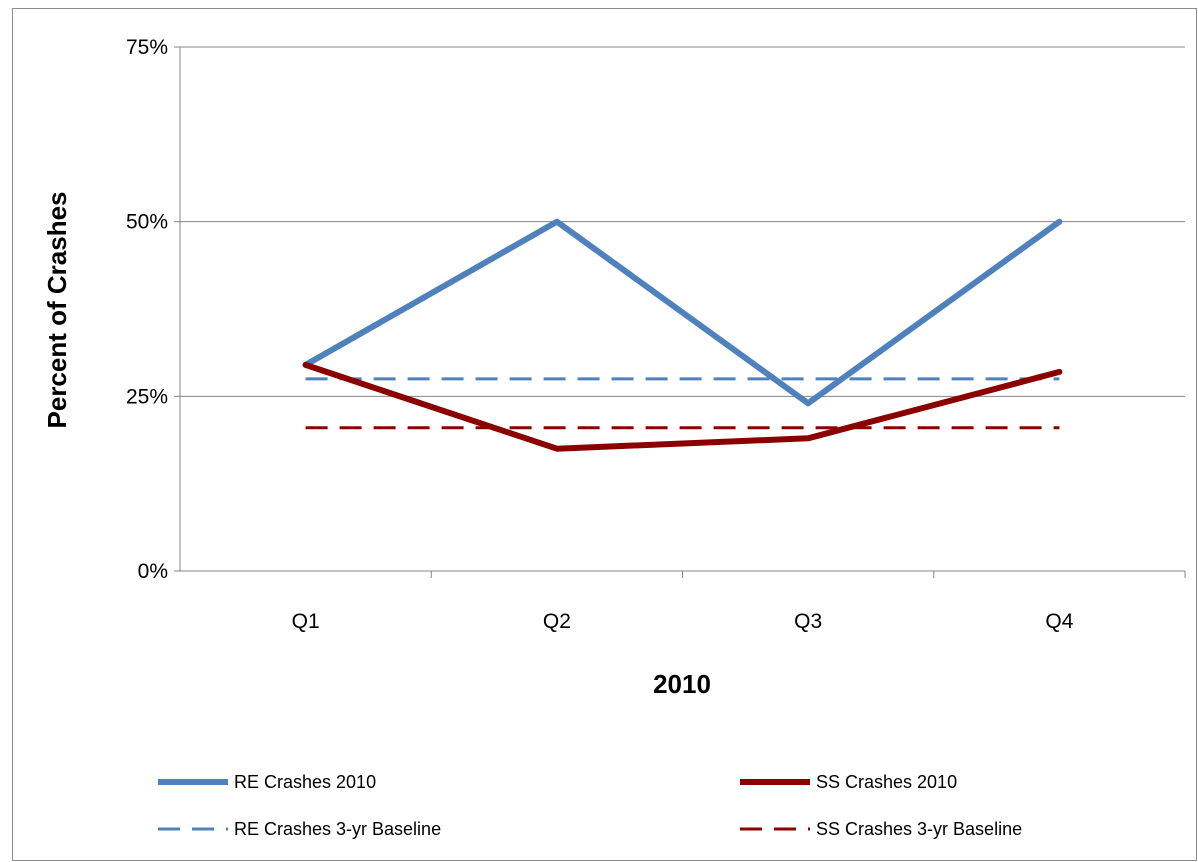 This screenshot has height=862, width=1198. Describe the element at coordinates (919, 829) in the screenshot. I see `legend-label: SS Crashes 3-yr Baseline` at that location.